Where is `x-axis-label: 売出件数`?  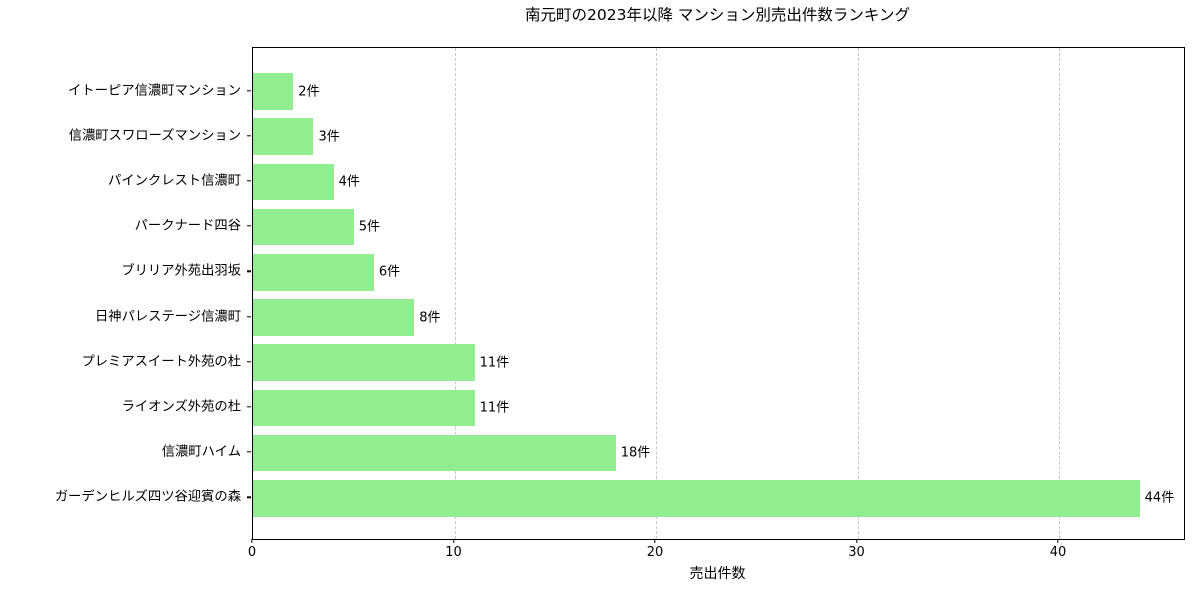
x-axis-label: 売出件数 is located at coordinates (717, 574).